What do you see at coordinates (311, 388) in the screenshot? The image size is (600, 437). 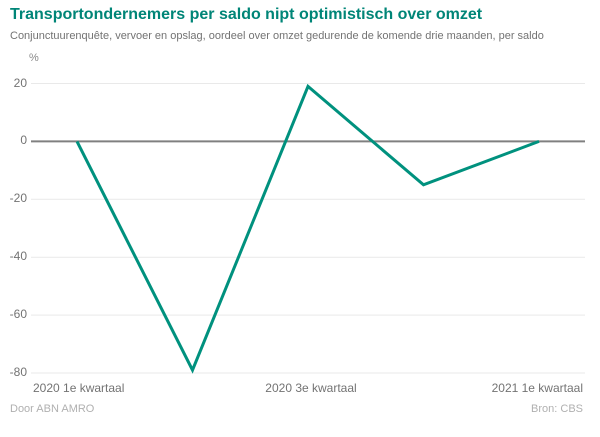 I see `x-tick-label: 2020 3e kwartaal` at bounding box center [311, 388].